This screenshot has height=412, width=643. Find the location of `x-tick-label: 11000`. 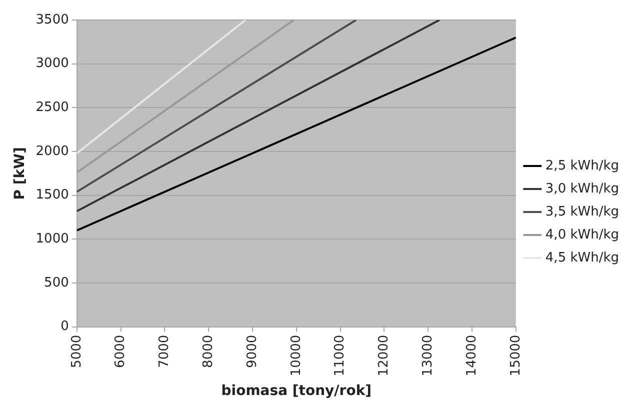

x-tick-label: 11000 is located at coordinates (340, 355).